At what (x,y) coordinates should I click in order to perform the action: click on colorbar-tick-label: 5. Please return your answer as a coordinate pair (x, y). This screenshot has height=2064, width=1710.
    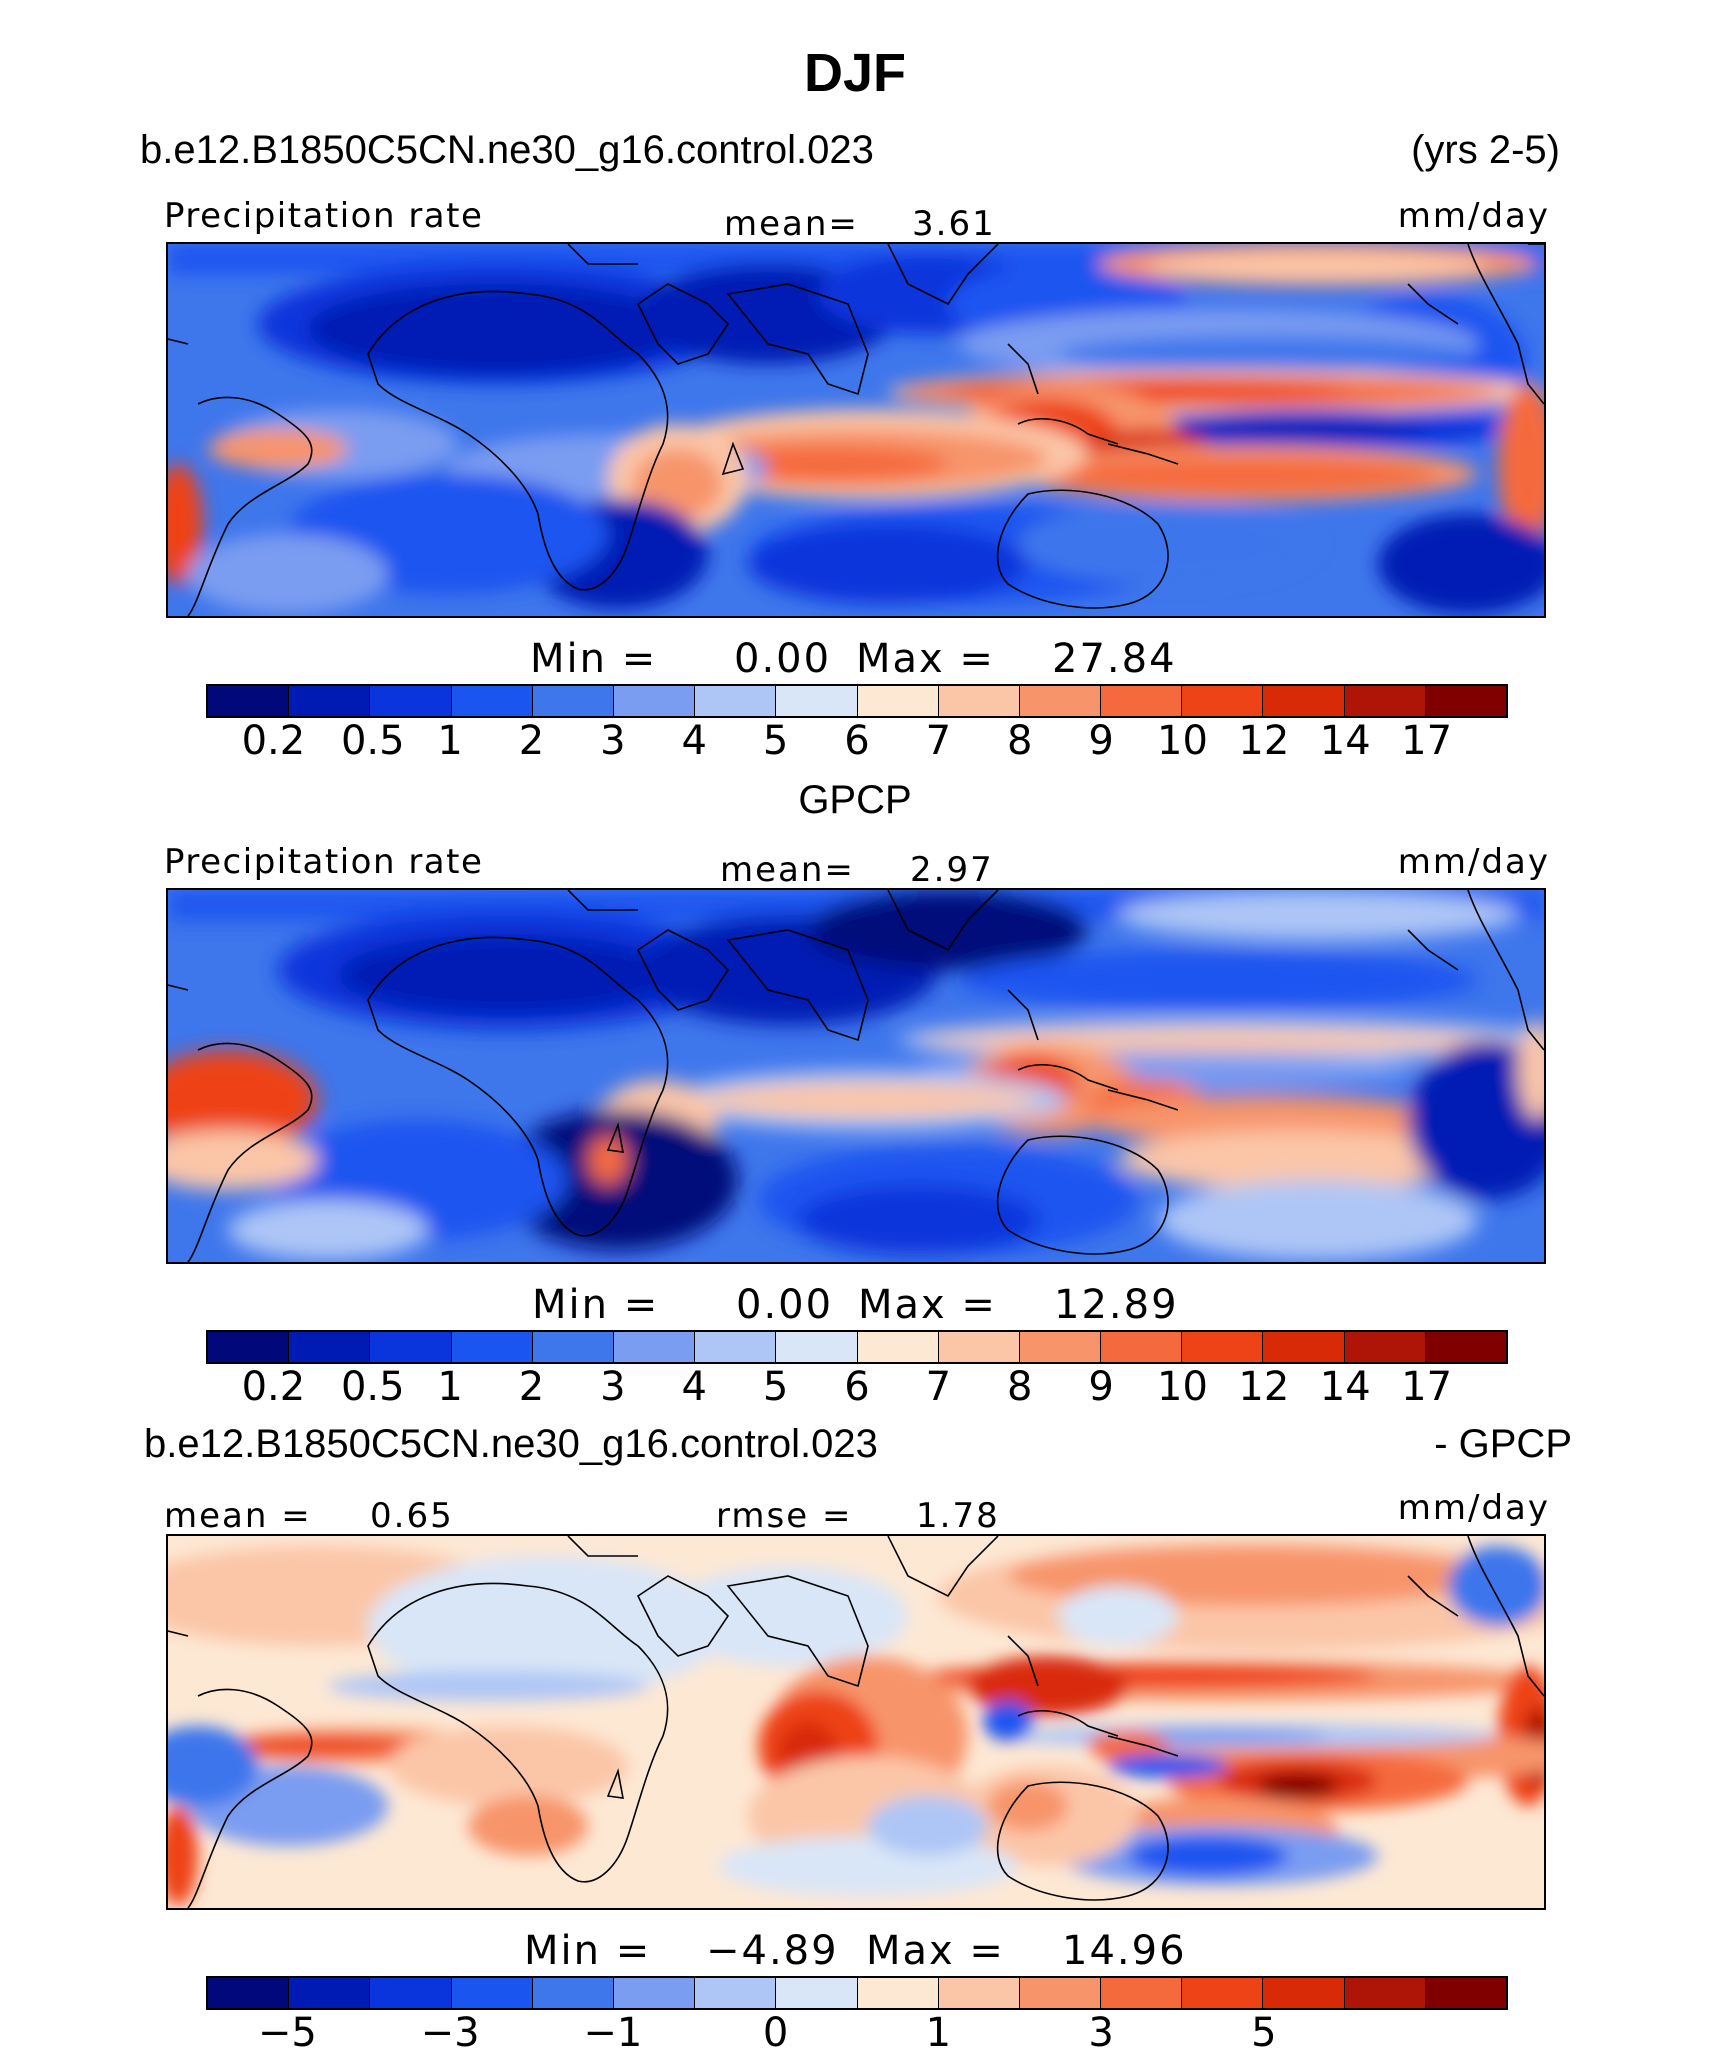
    Looking at the image, I should click on (775, 741).